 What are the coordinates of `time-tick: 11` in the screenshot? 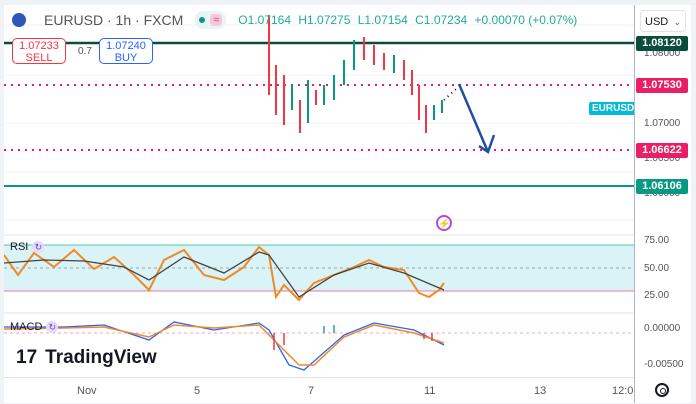 It's located at (430, 391).